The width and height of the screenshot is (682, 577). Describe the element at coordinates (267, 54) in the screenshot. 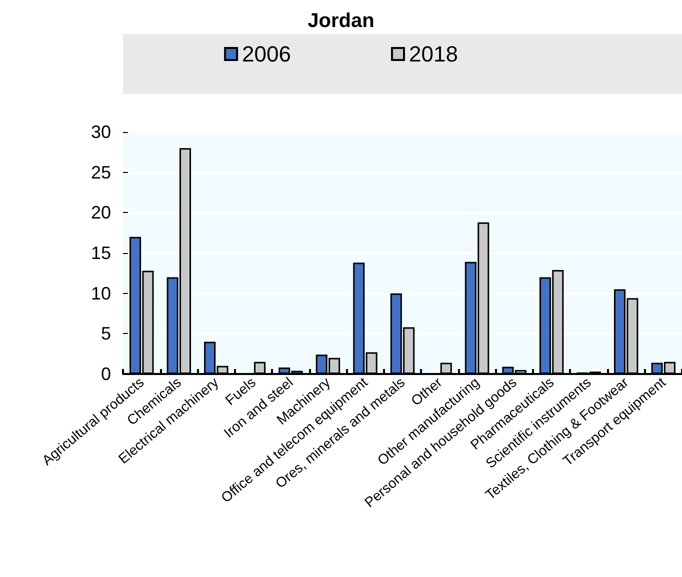

I see `legend-label: 2006` at that location.